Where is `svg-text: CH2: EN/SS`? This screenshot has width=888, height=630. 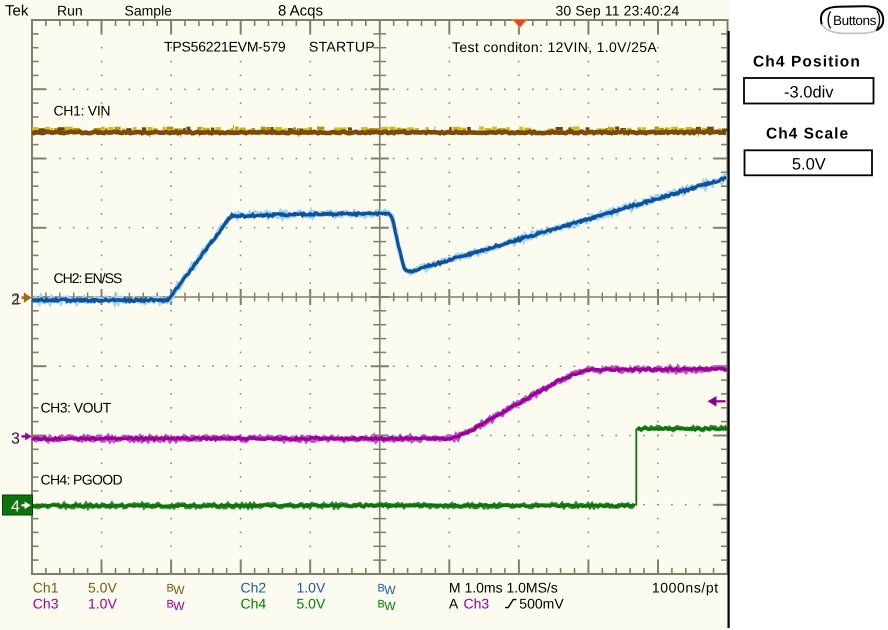
svg-text: CH2: EN/SS is located at coordinates (88, 278).